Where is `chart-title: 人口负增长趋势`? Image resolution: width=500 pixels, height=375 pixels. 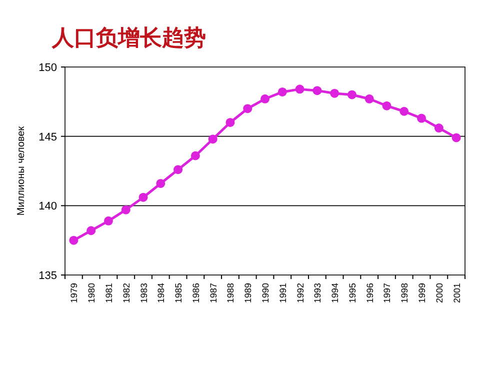 chart-title: 人口负增长趋势 is located at coordinates (128, 37).